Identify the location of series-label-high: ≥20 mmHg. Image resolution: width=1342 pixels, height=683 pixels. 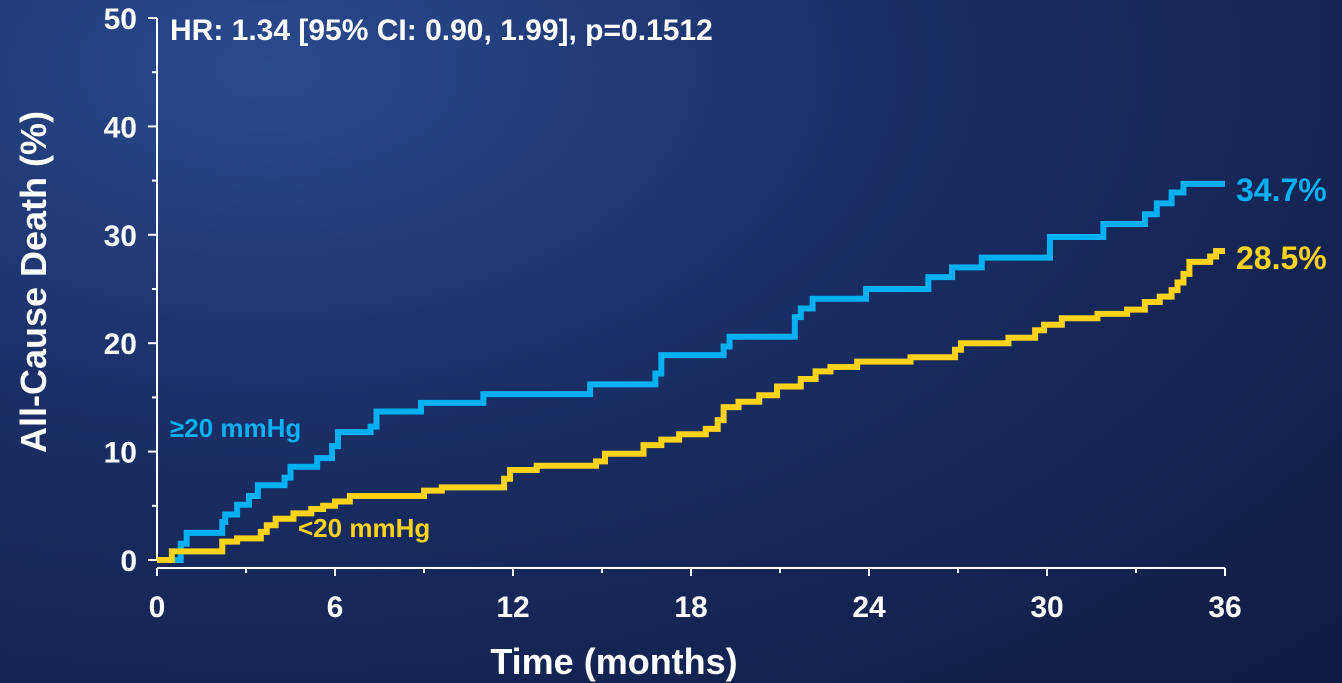
(235, 428).